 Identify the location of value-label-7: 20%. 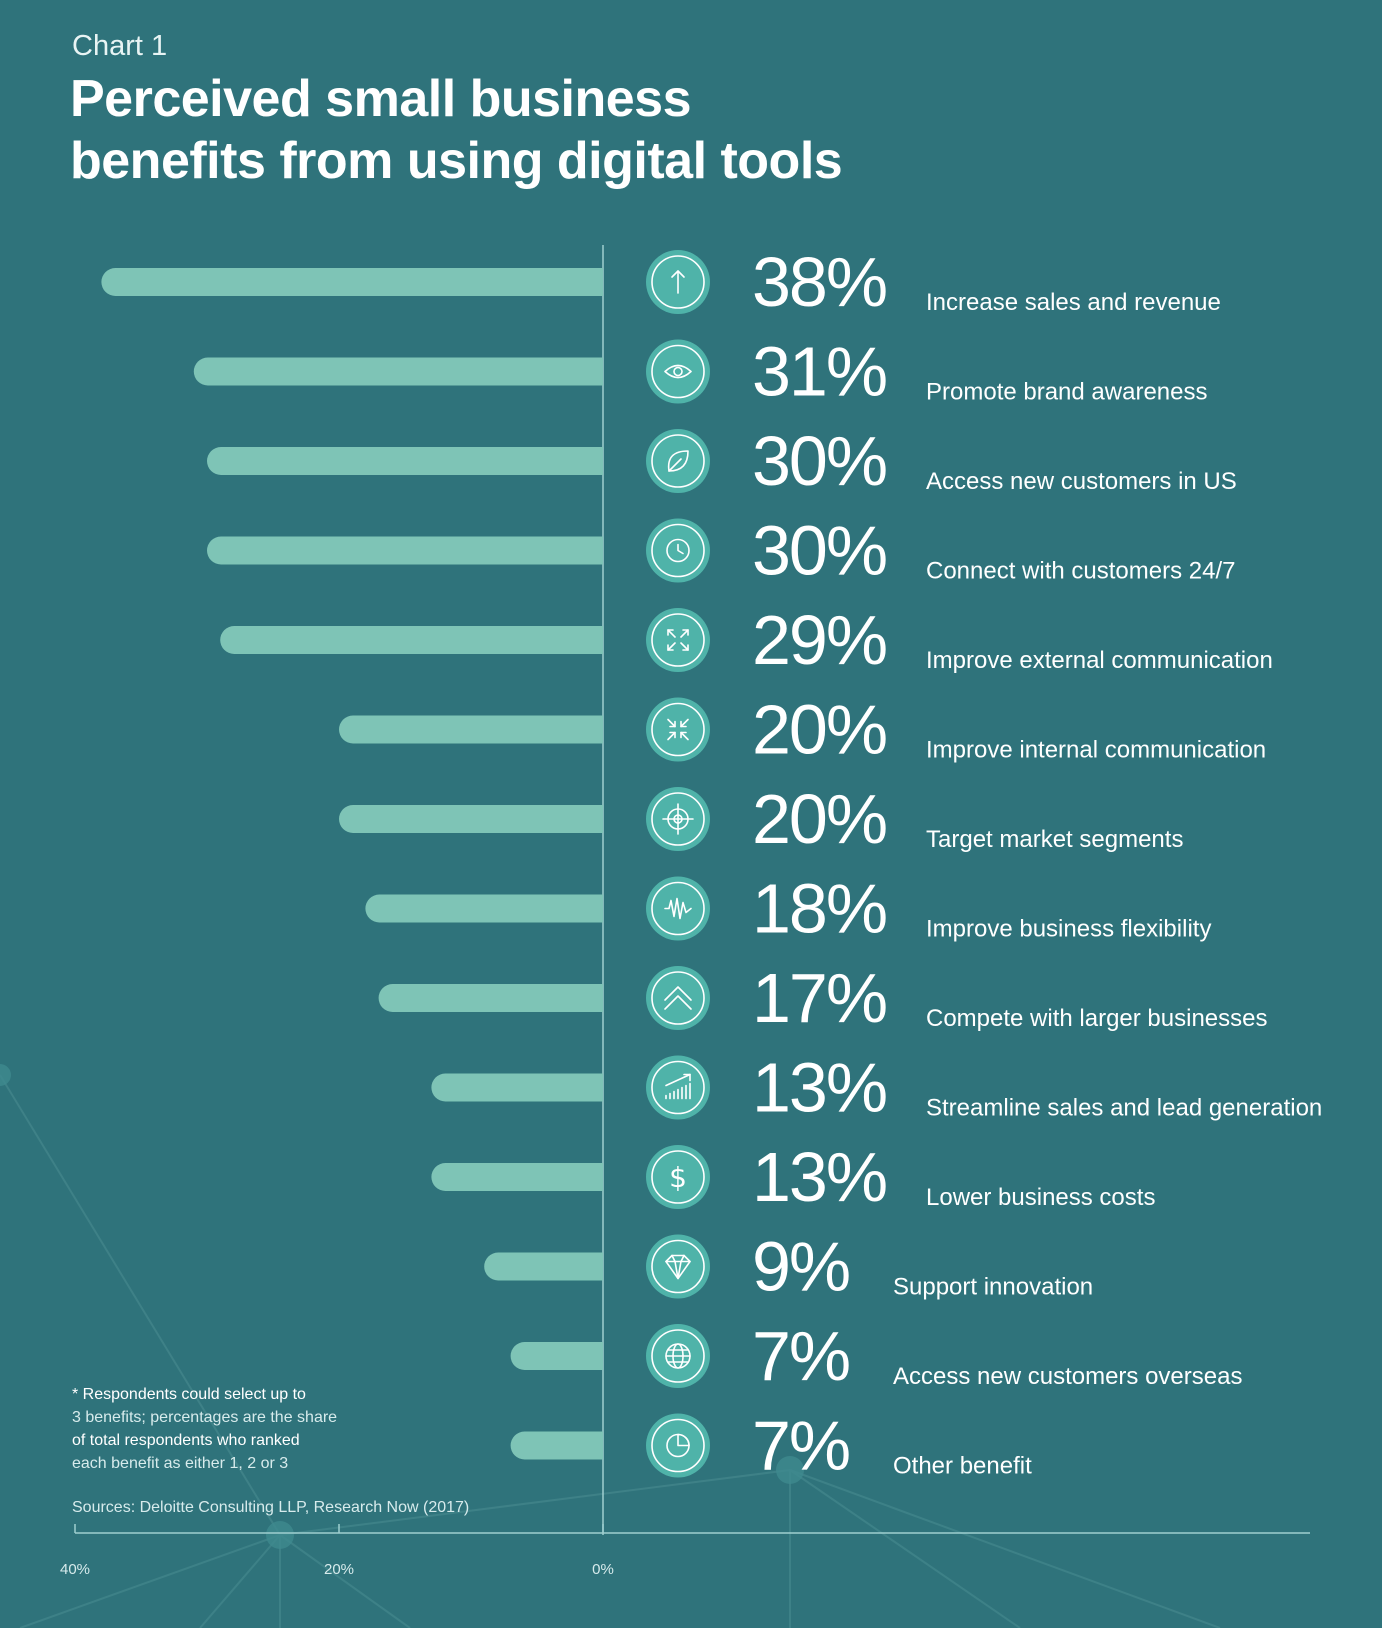
(819, 819).